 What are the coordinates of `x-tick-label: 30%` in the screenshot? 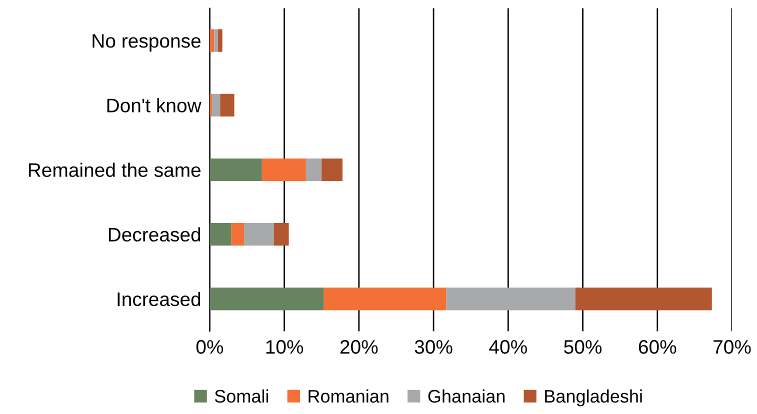 It's located at (433, 347).